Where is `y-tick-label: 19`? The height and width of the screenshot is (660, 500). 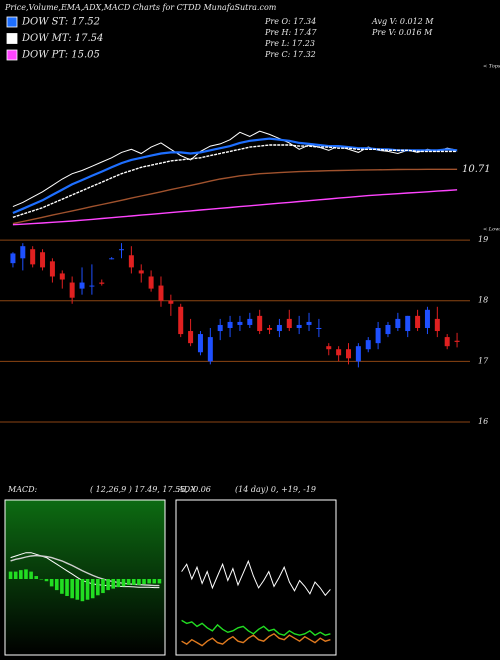
y-tick-label: 19 is located at coordinates (483, 239).